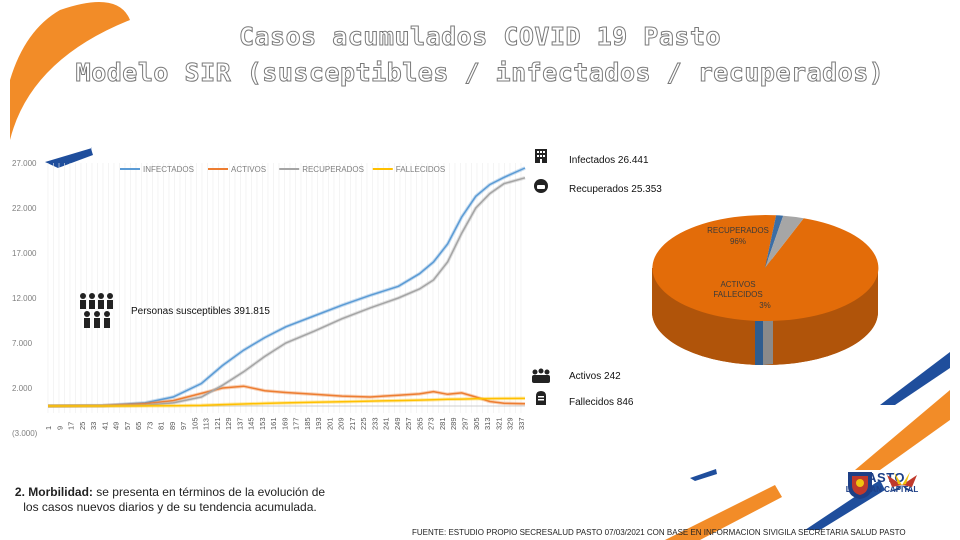 The height and width of the screenshot is (540, 960). What do you see at coordinates (262, 423) in the screenshot?
I see `x-tick-label: 153` at bounding box center [262, 423].